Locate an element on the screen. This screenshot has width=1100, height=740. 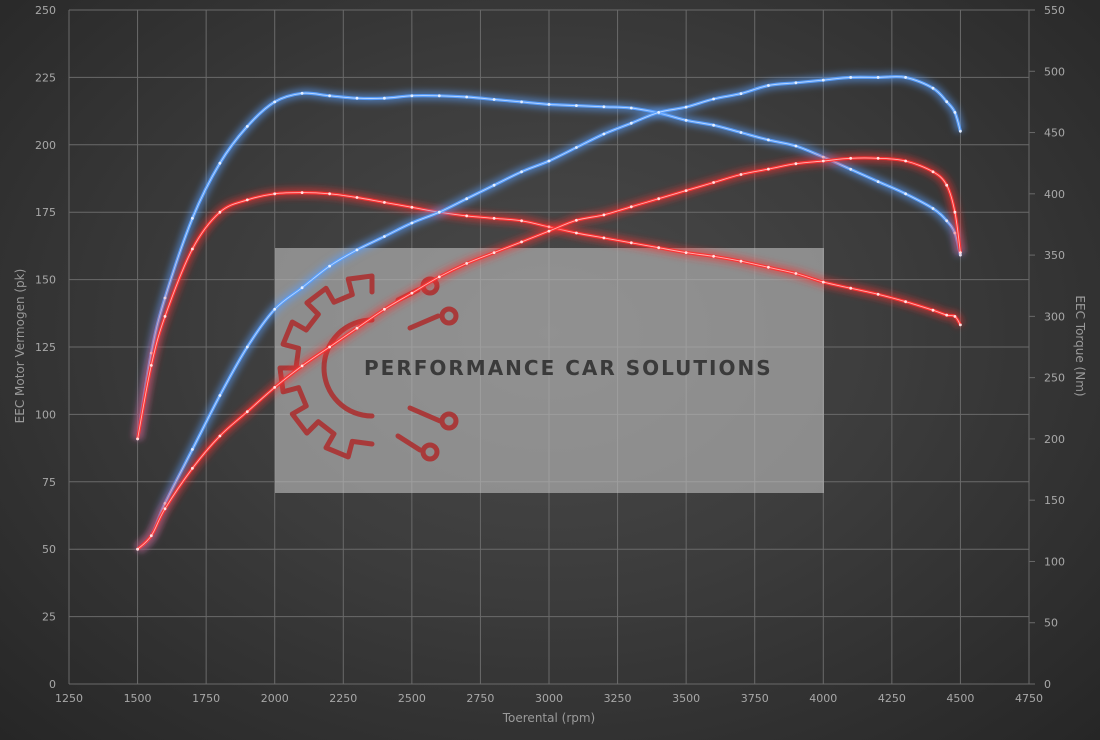
x-tick-label: 4250 is located at coordinates (892, 698).